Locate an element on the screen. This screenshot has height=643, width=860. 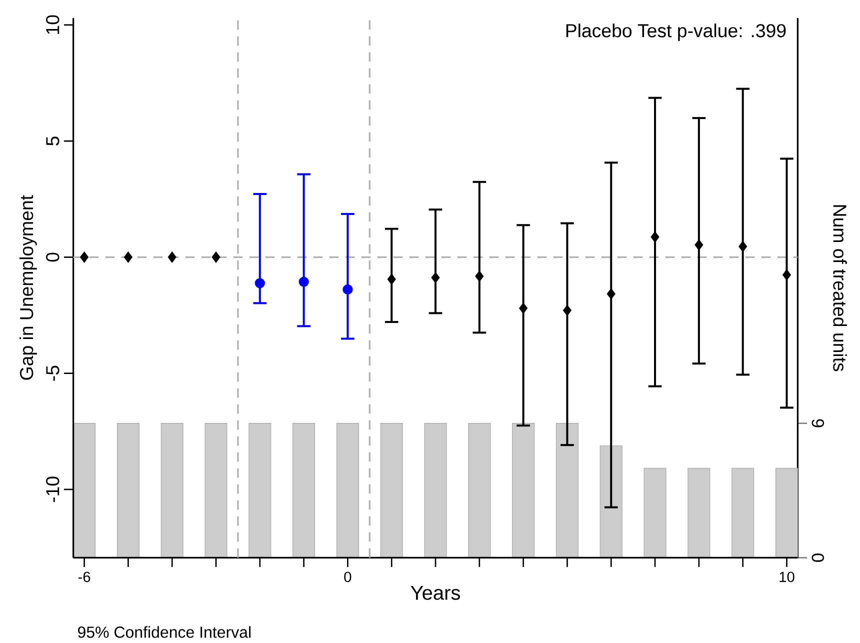
y-tick-label: 5 is located at coordinates (53, 141).